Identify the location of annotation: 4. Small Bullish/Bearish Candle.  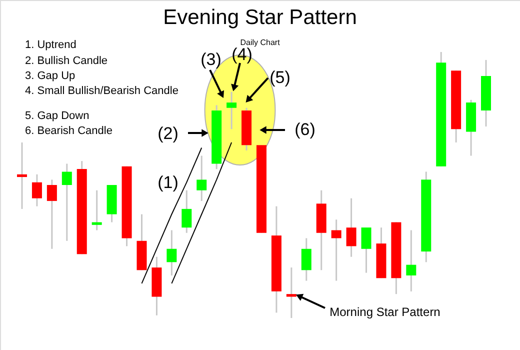
(101, 91).